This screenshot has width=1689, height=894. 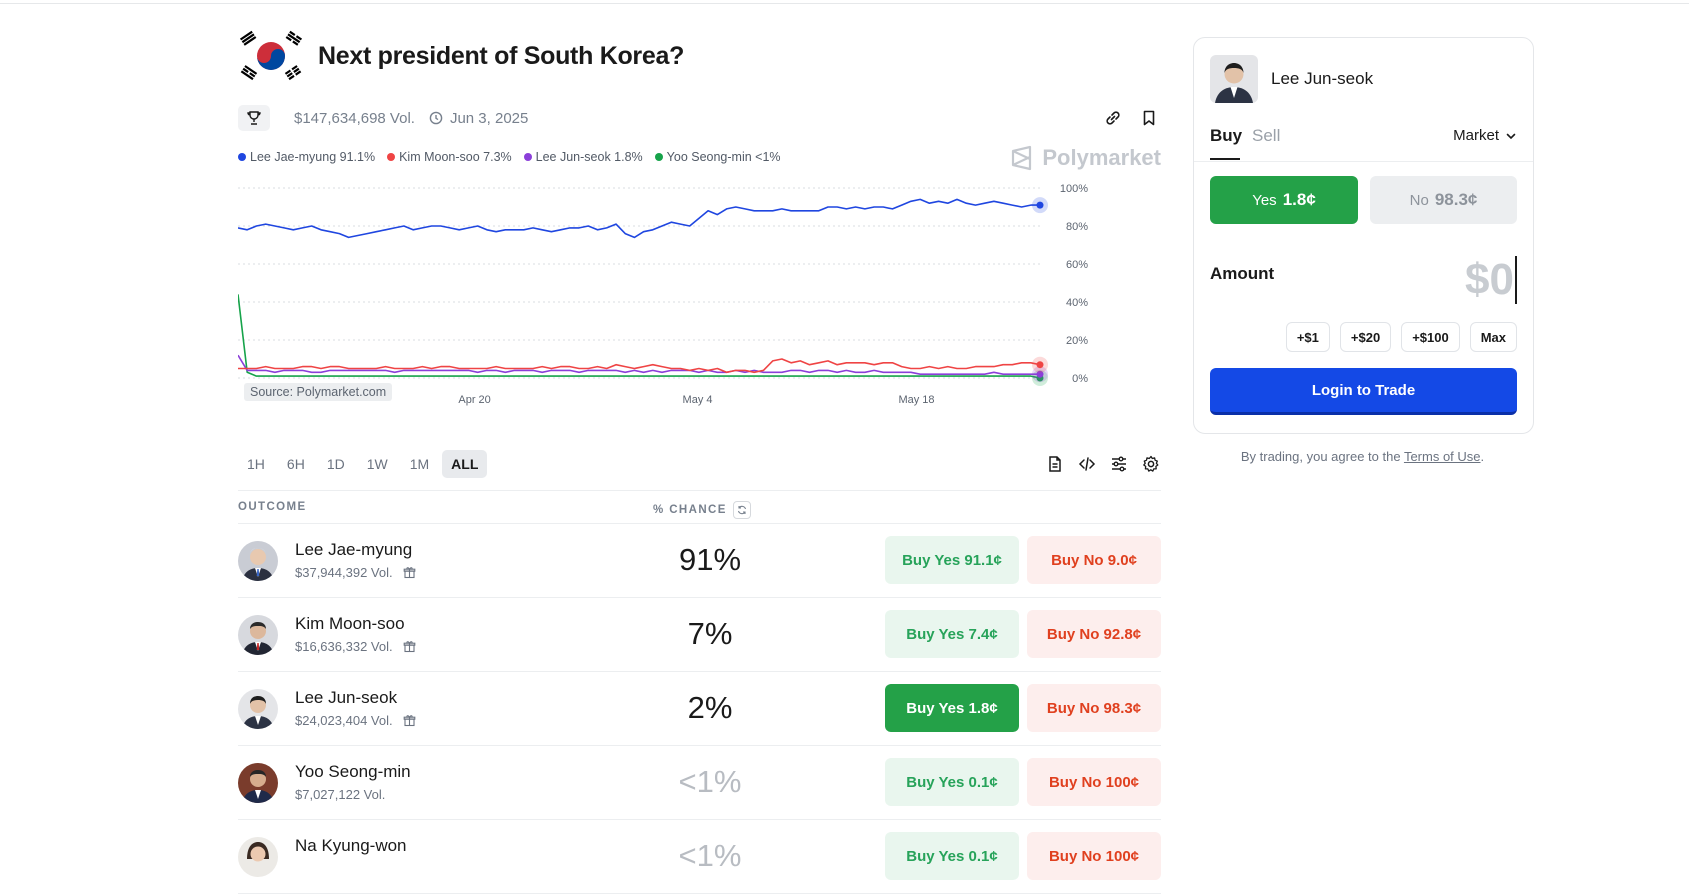 What do you see at coordinates (461, 56) in the screenshot?
I see `market-header: Next president of South Korea?` at bounding box center [461, 56].